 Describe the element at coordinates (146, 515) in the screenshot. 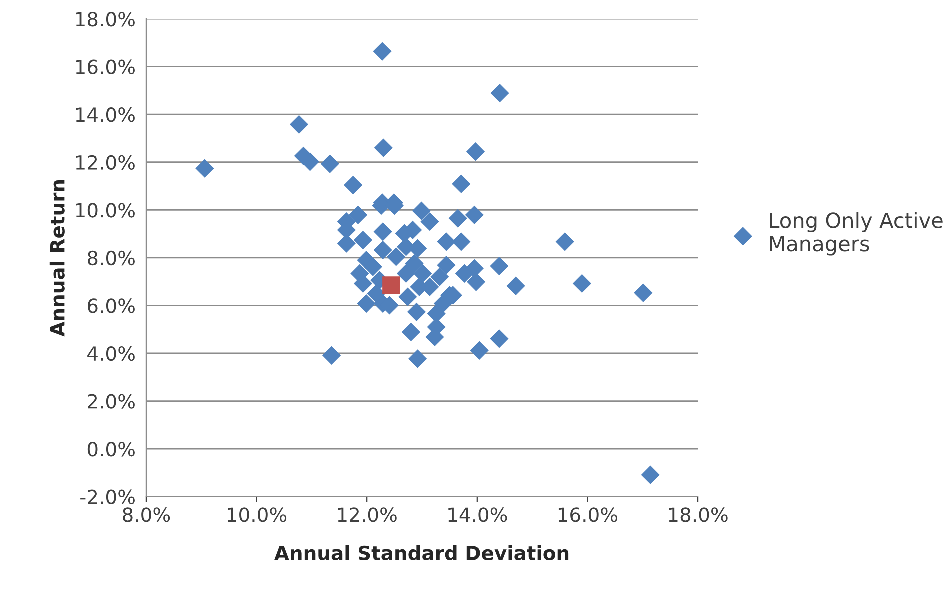

I see `x-tick-label: 8.0%` at that location.